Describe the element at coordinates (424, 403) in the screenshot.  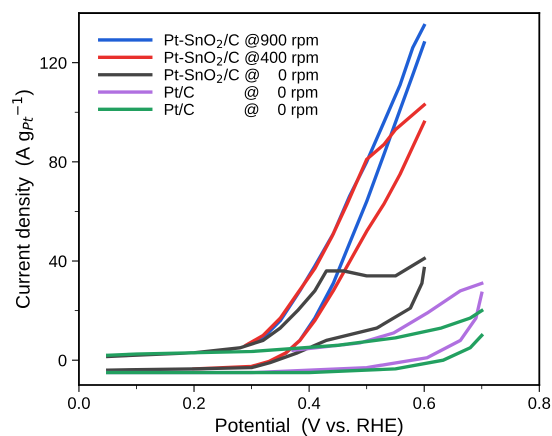
I see `x-tick-label: 0.6` at that location.